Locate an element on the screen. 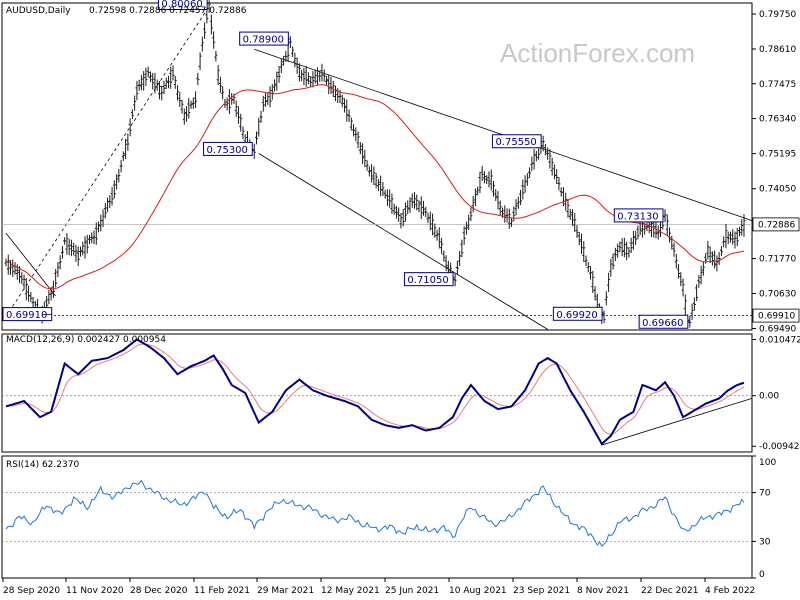  price-label-0.69660: 0.69660 is located at coordinates (664, 321).